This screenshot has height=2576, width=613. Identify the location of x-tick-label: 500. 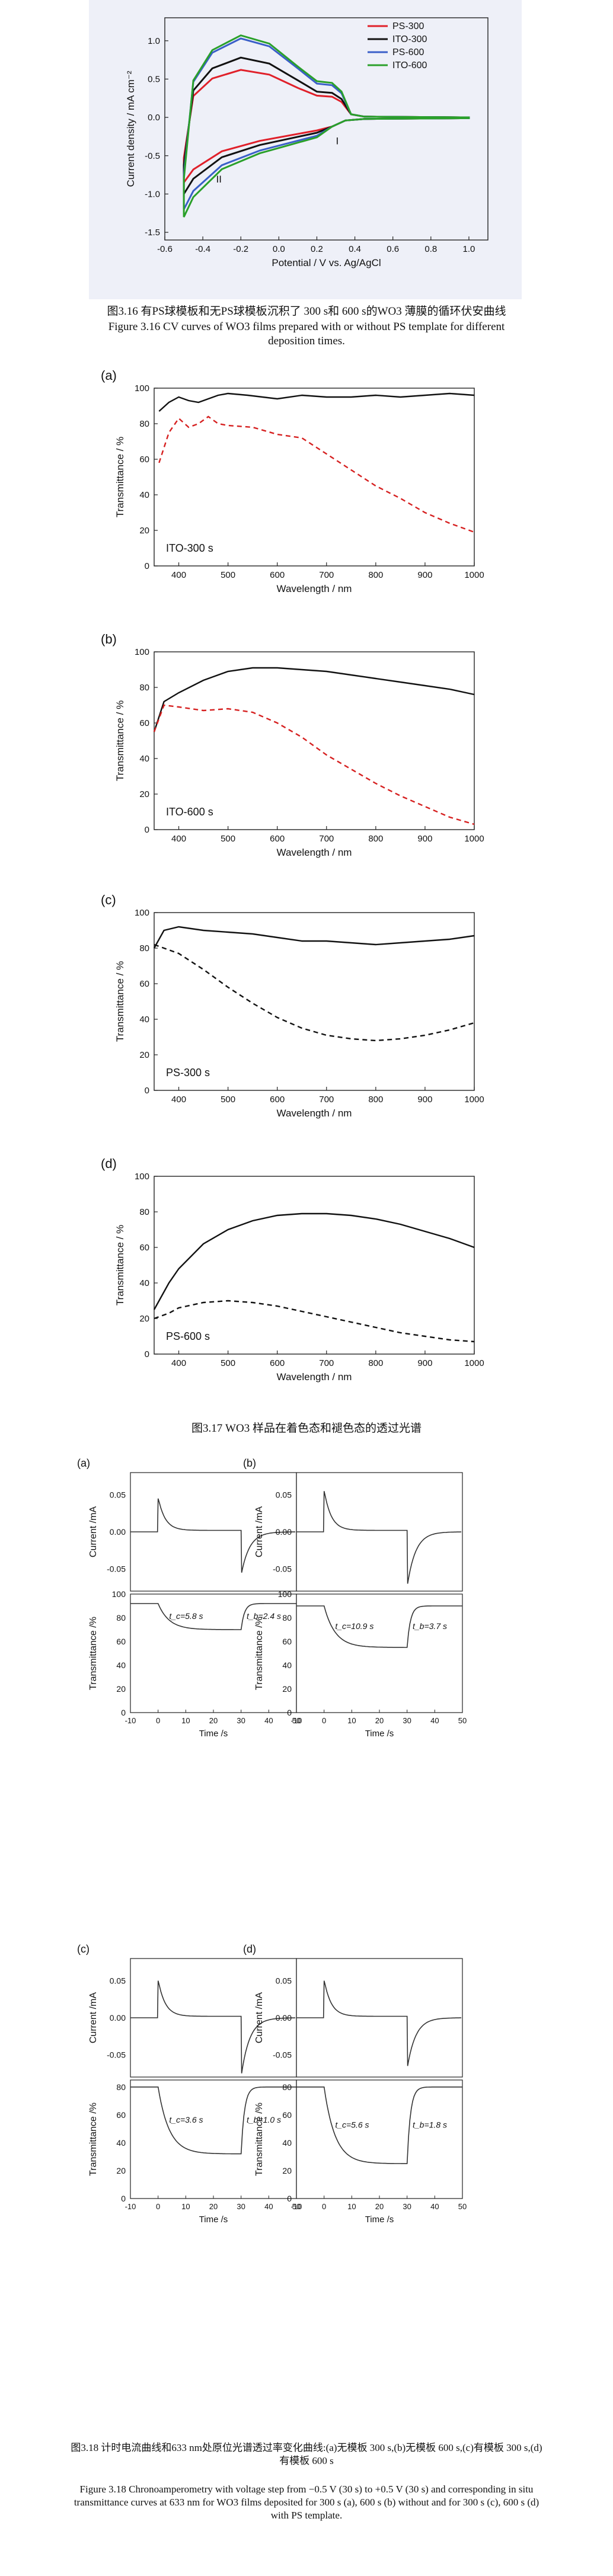
(228, 575).